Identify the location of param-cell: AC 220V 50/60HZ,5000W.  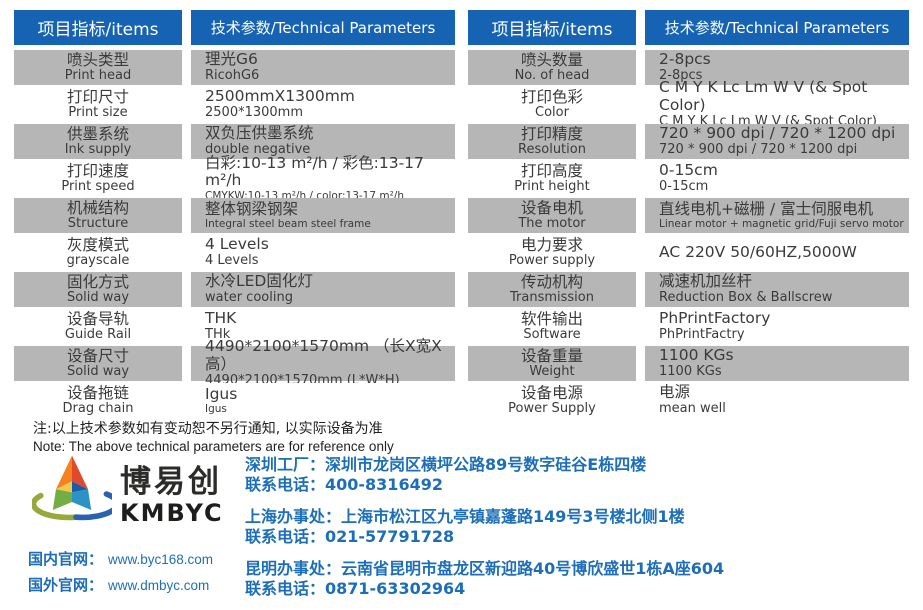
(777, 252).